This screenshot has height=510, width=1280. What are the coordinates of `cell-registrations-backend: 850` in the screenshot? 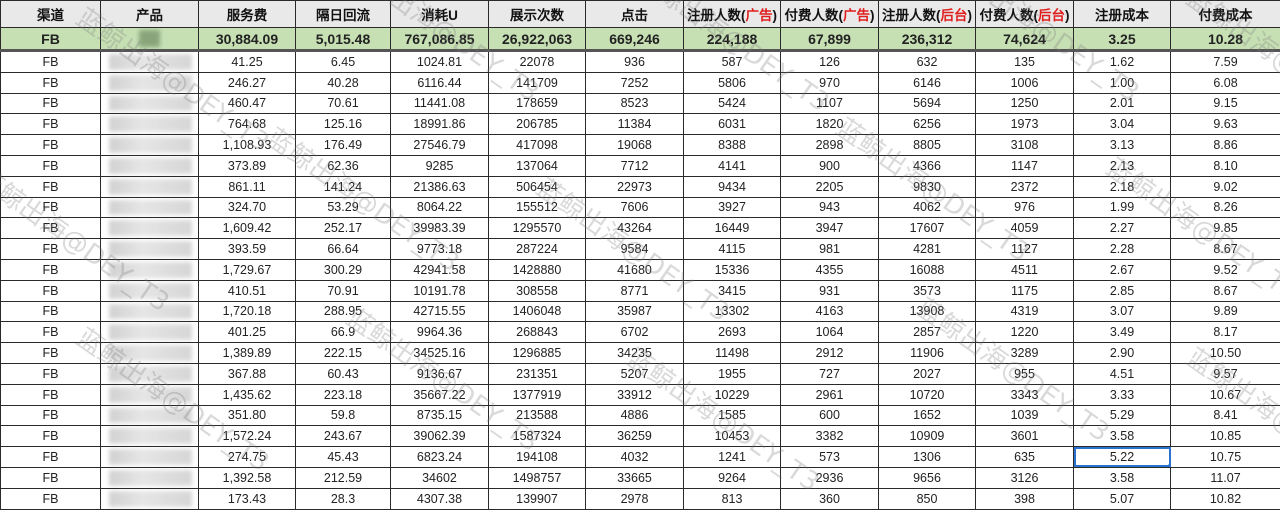 It's located at (927, 498).